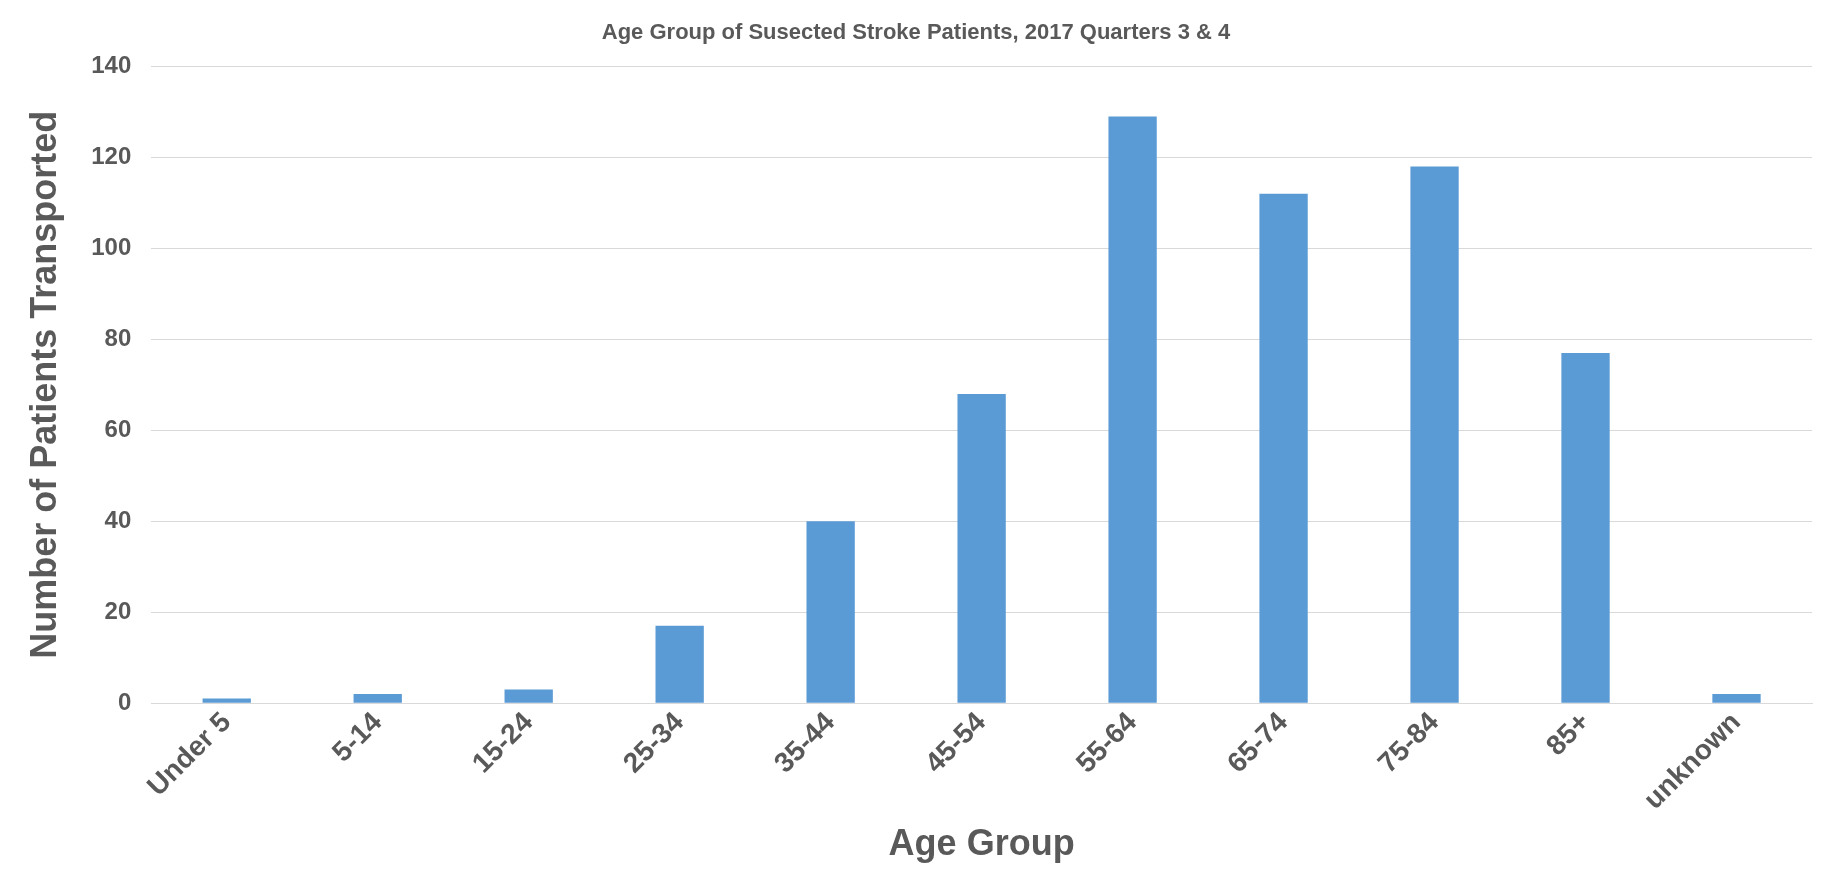 This screenshot has height=881, width=1842. Describe the element at coordinates (1567, 733) in the screenshot. I see `x-tick-label: 85+` at that location.